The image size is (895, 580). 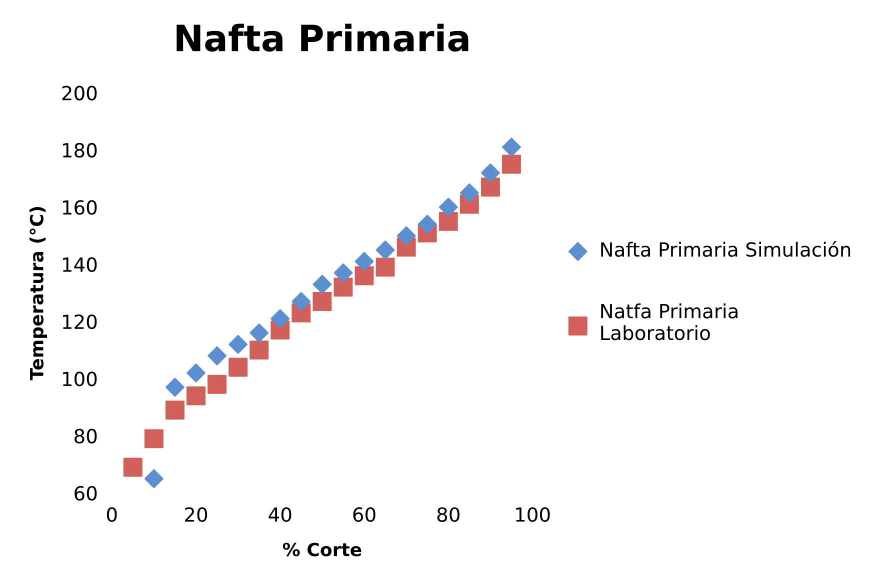 I want to click on y-tick-label: 160, so click(x=80, y=207).